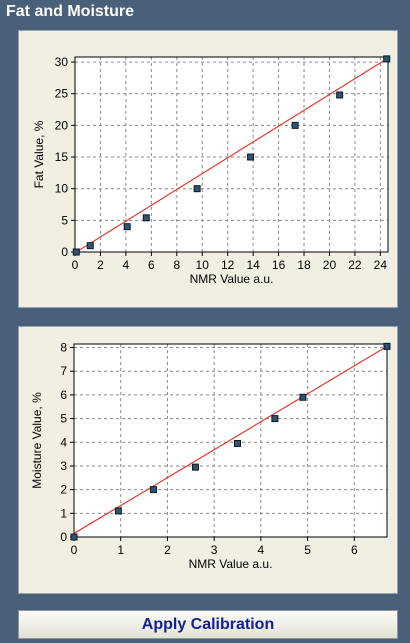 The width and height of the screenshot is (410, 643). I want to click on fat-x-tick-label: 8, so click(176, 265).